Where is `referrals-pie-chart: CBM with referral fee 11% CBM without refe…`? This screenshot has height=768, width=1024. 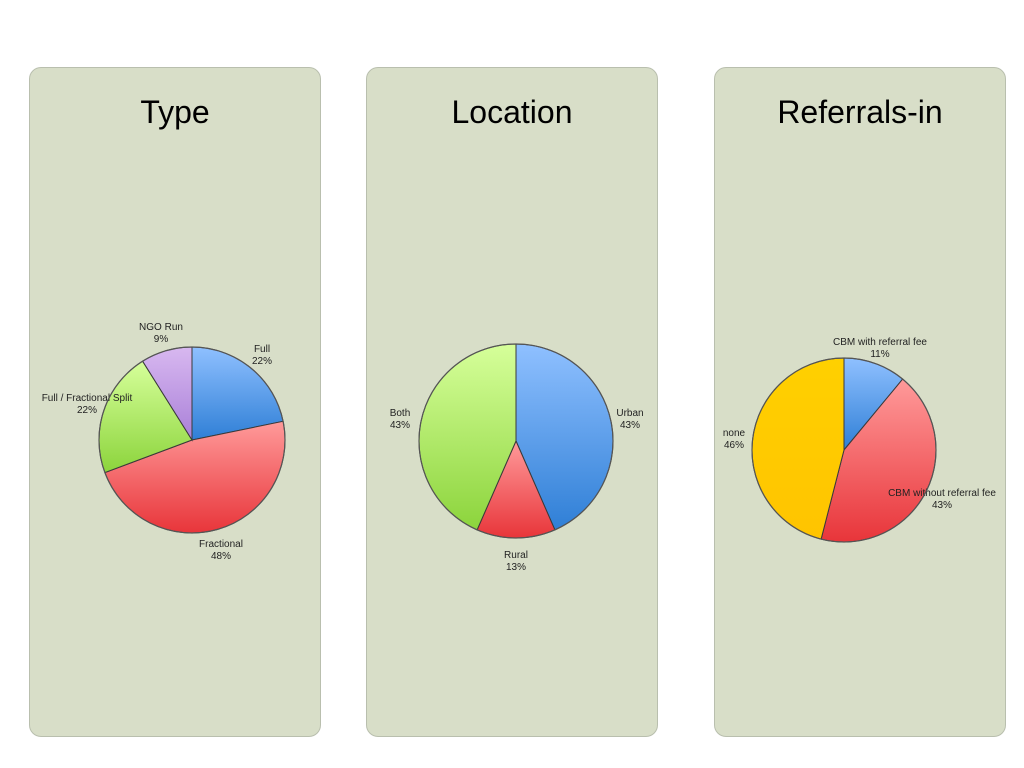 referrals-pie-chart: CBM with referral fee 11% CBM without refe… is located at coordinates (859, 440).